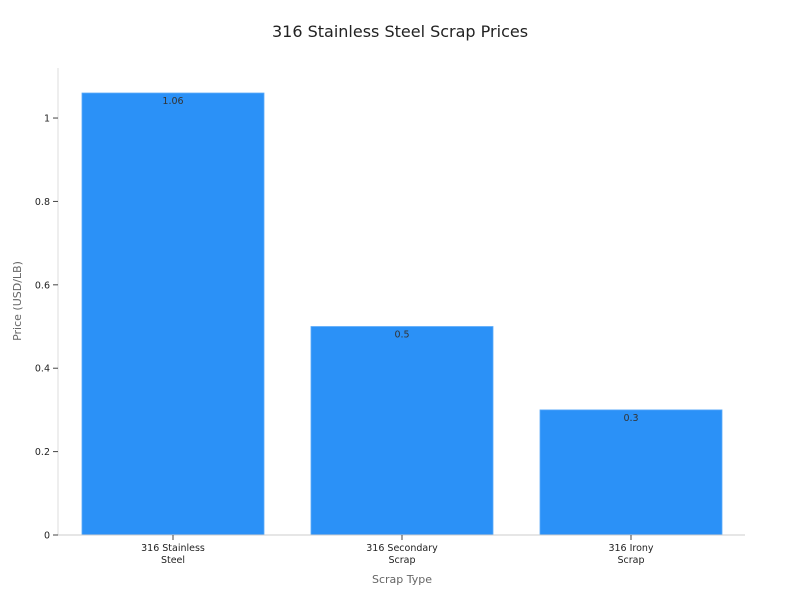  What do you see at coordinates (42, 369) in the screenshot?
I see `y-tick-label: 0.4` at bounding box center [42, 369].